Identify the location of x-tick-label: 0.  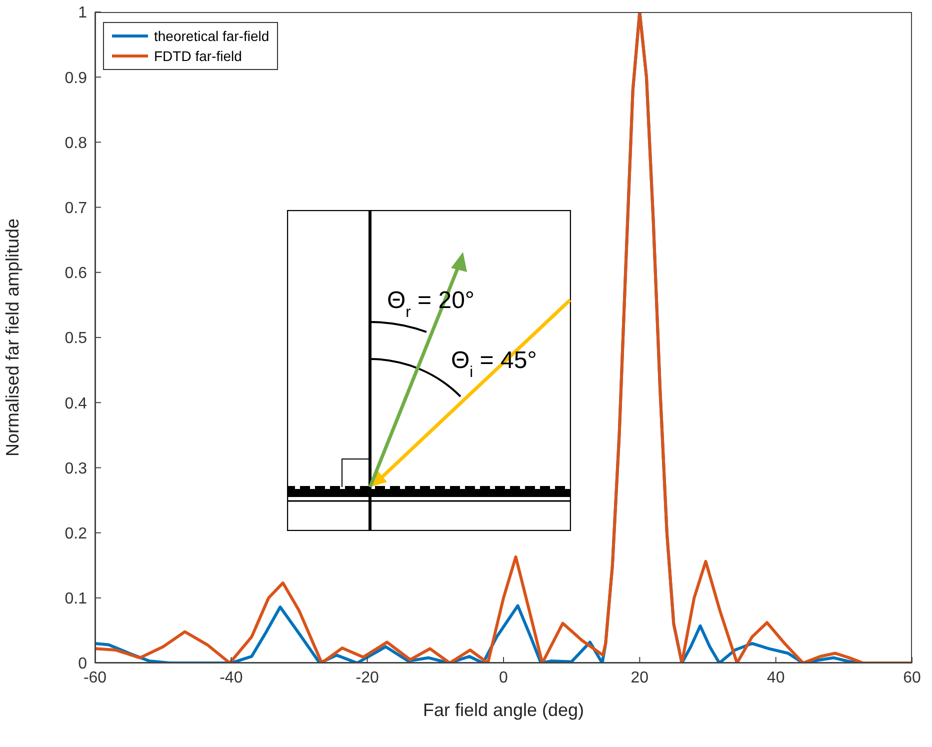
(503, 677).